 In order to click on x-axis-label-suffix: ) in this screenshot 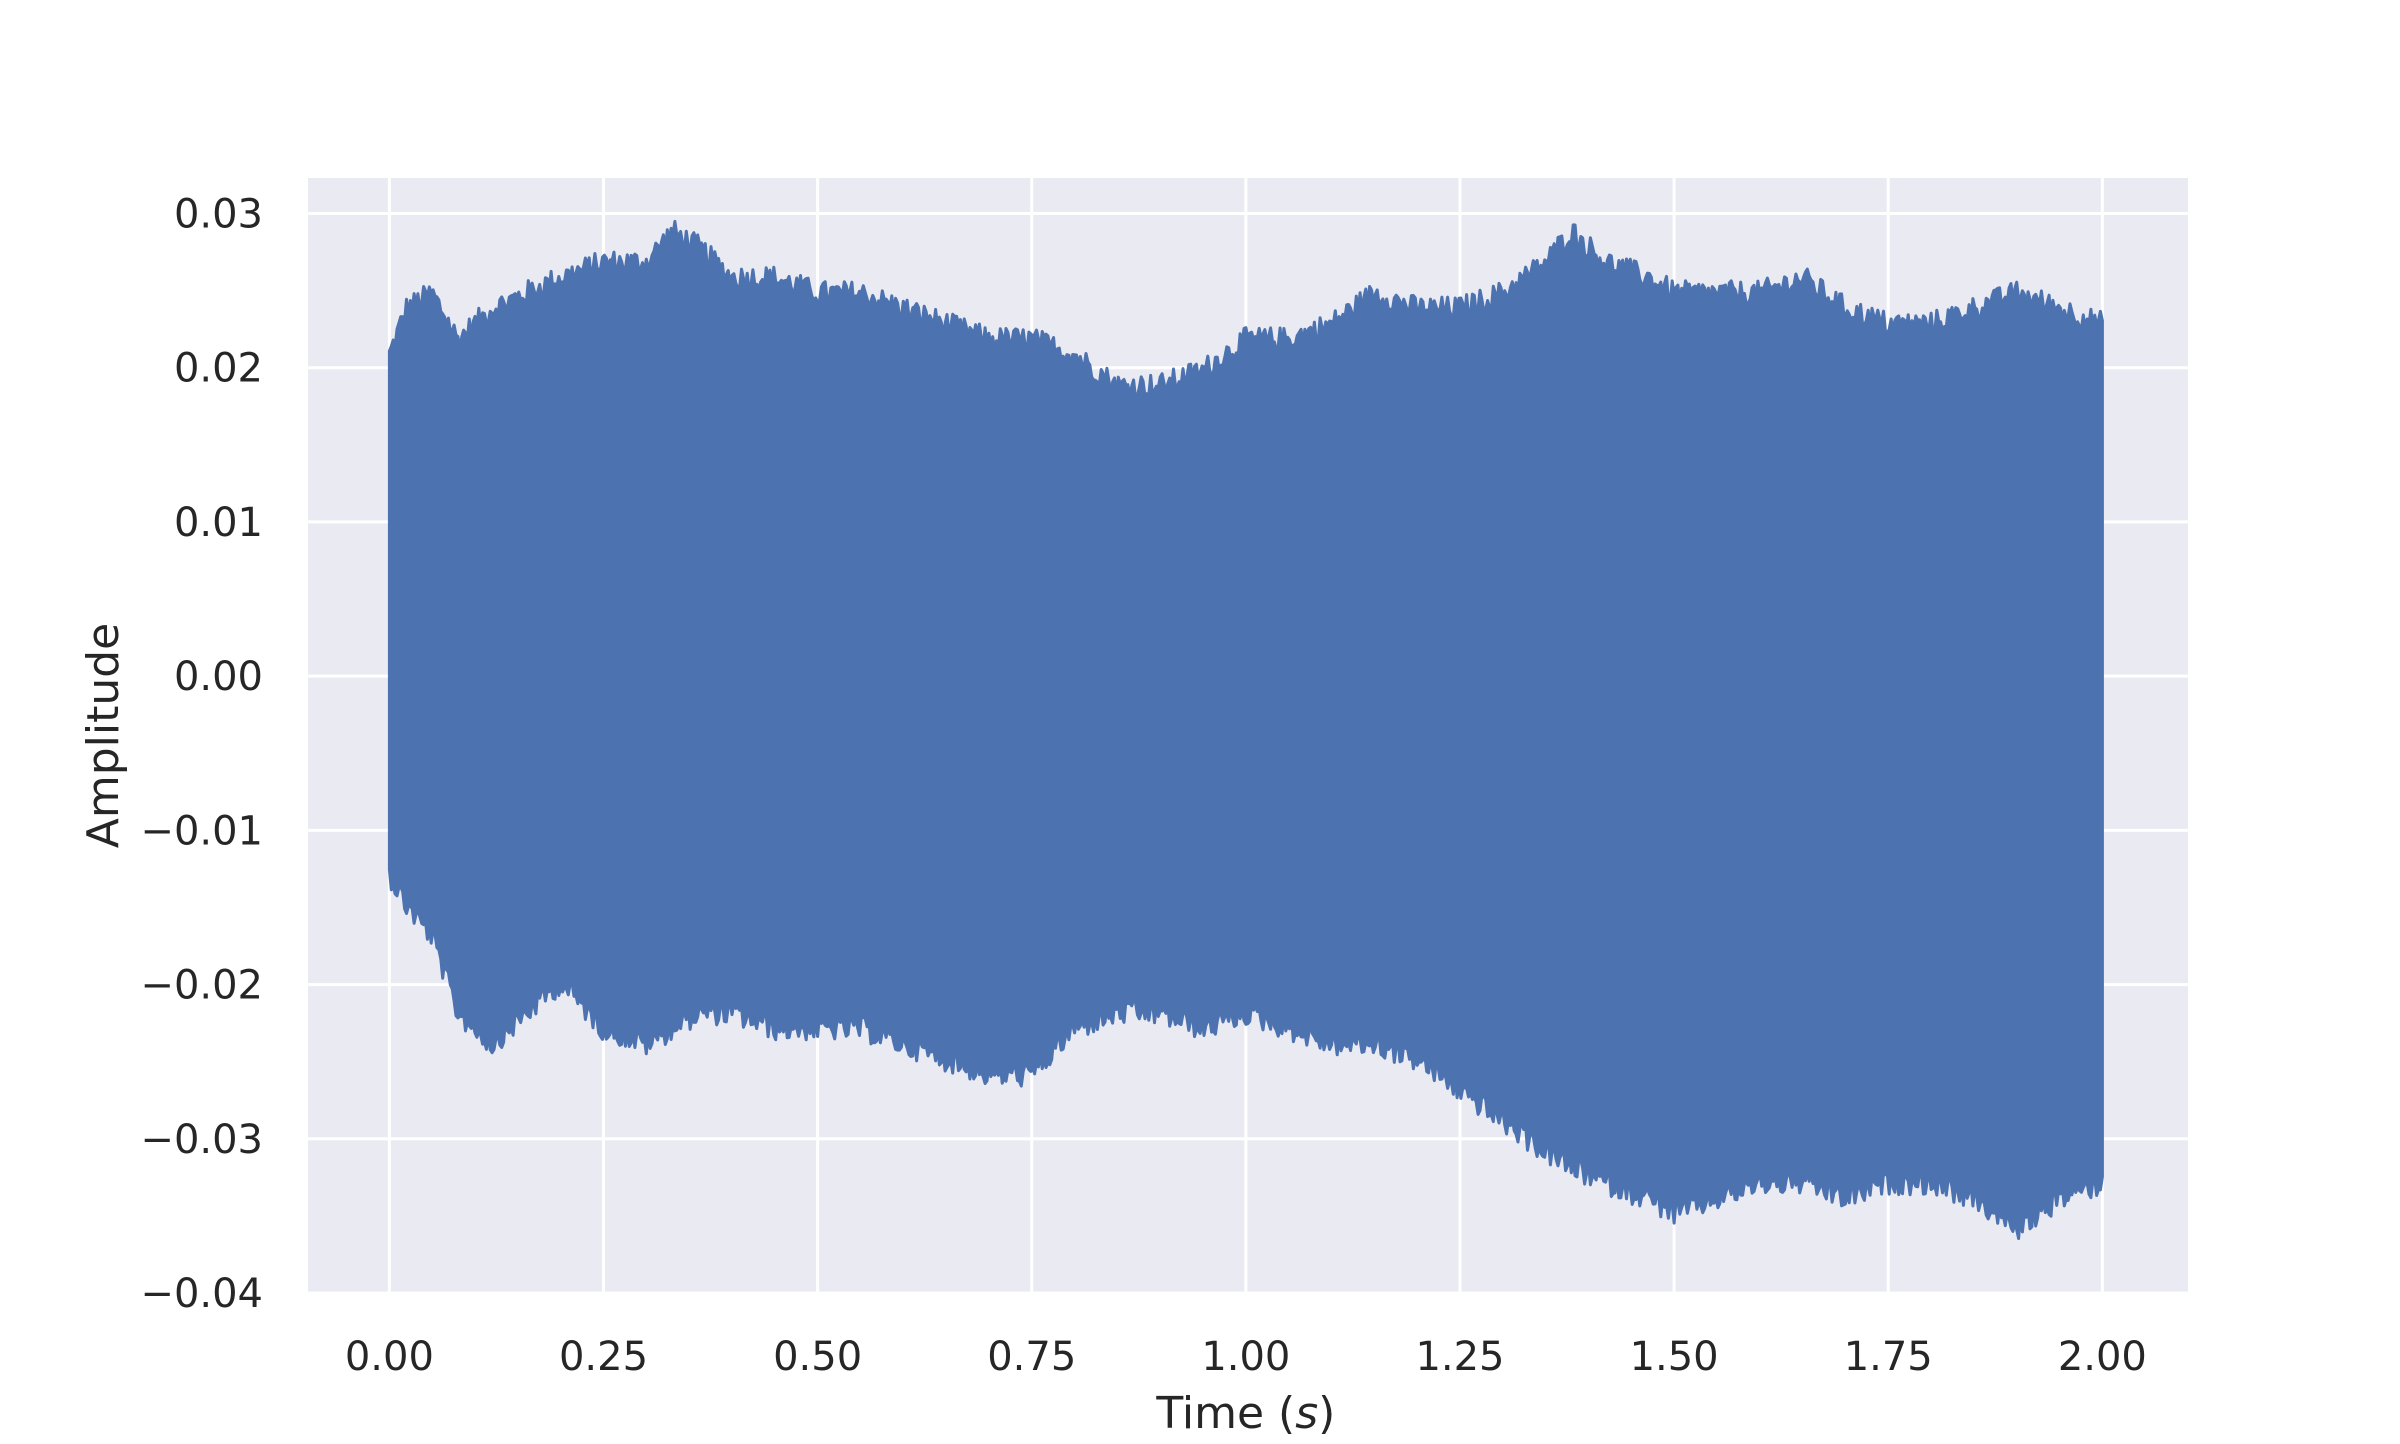, I will do `click(1326, 1413)`.